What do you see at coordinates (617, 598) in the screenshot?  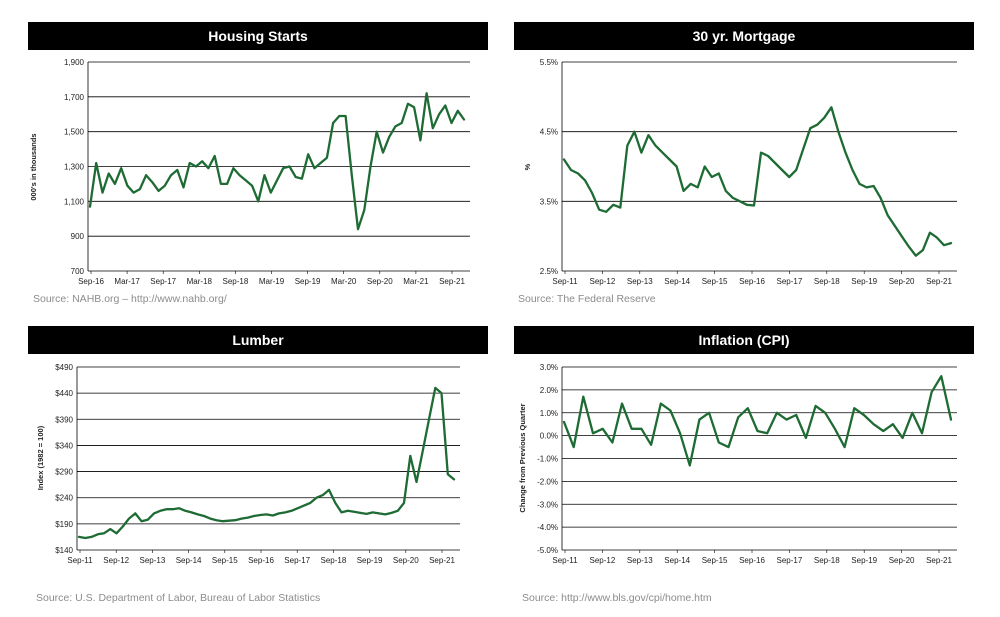 I see `cpi-source-note: Source: http://www.bls.gov/cpi/home.htm` at bounding box center [617, 598].